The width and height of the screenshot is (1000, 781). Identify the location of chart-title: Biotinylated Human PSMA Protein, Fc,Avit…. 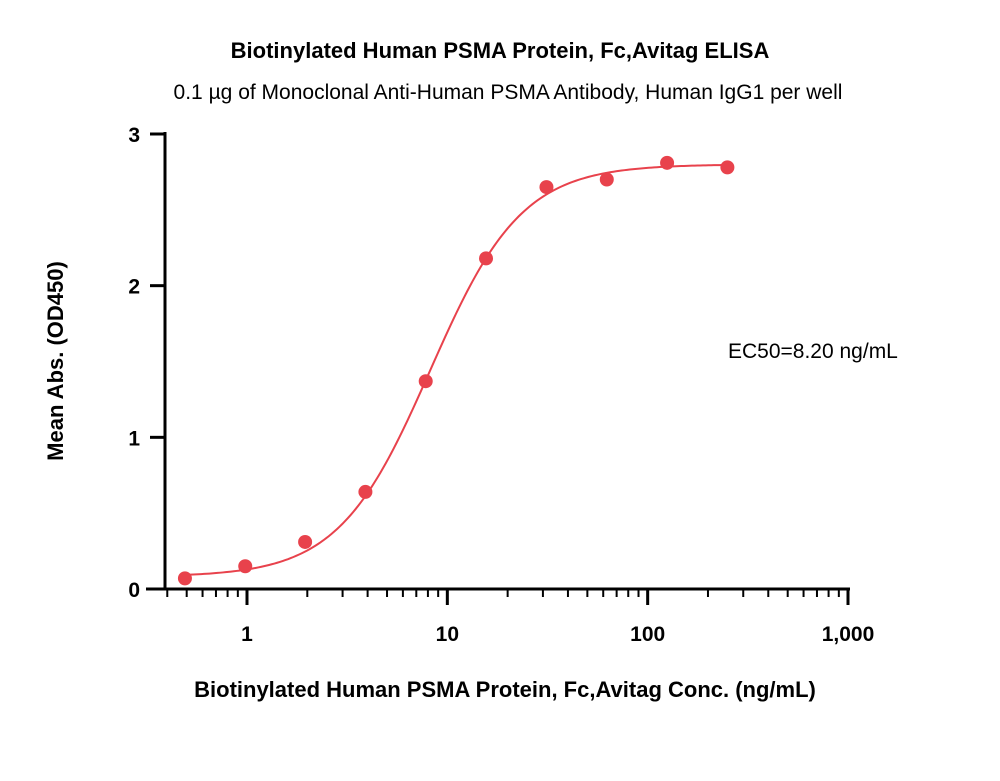
(500, 50).